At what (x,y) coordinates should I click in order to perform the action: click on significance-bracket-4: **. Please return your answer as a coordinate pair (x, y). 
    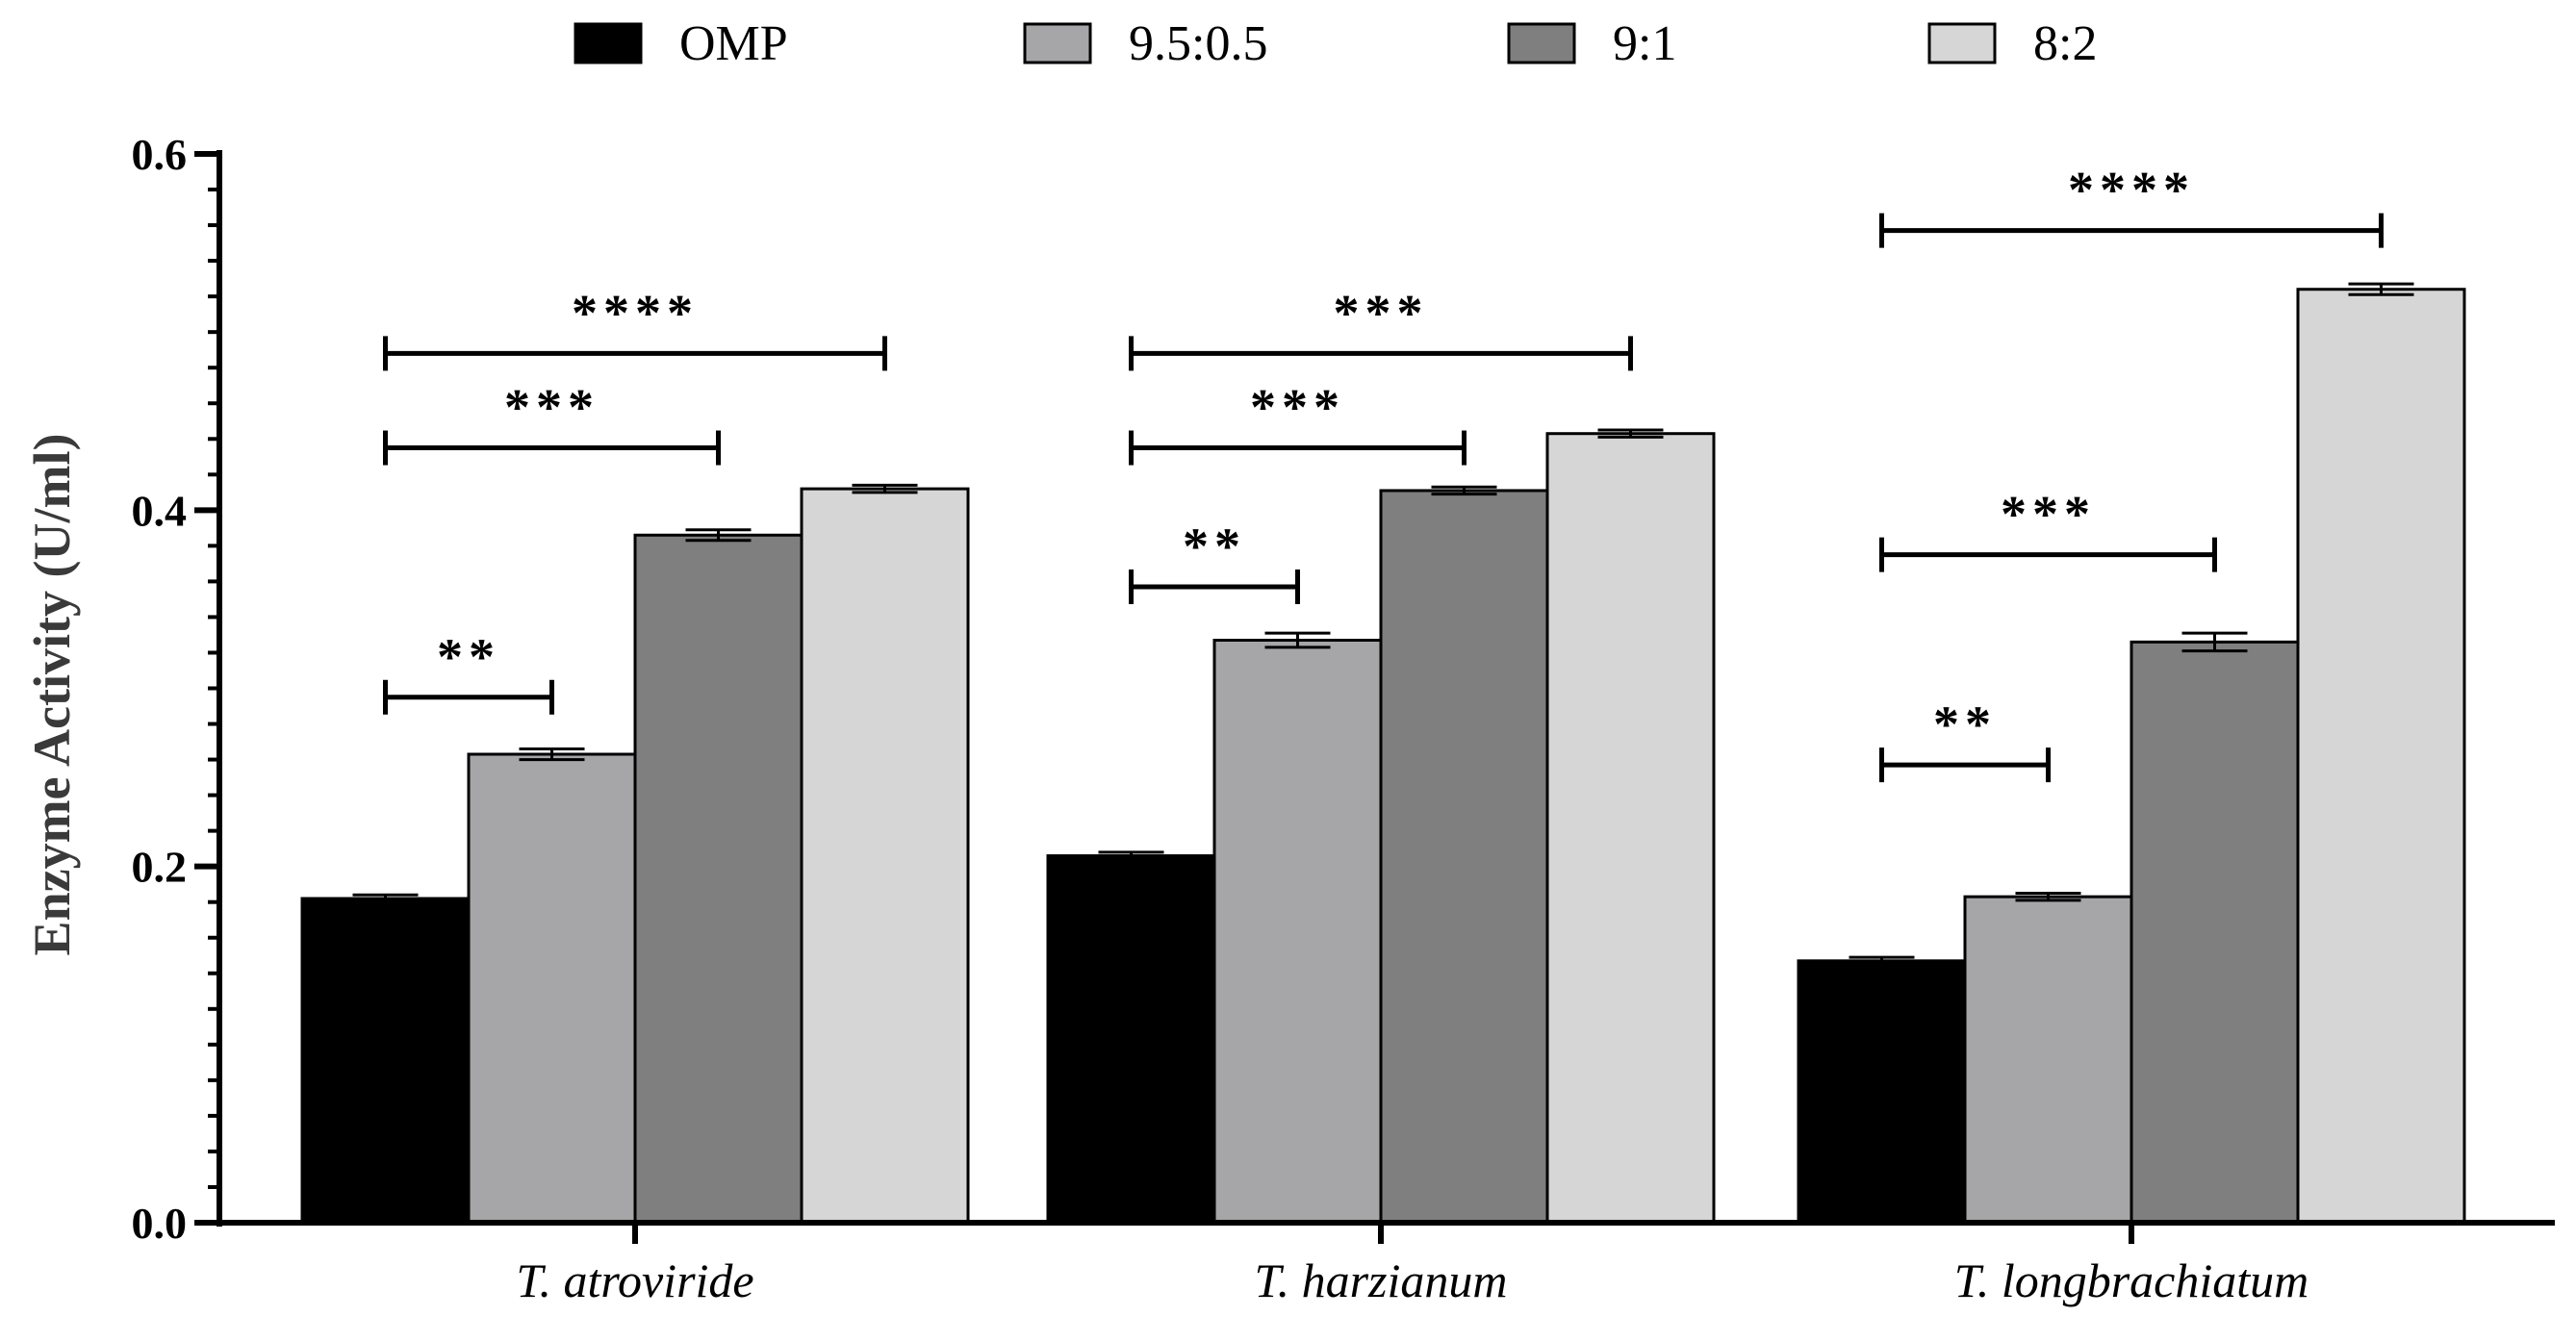
    Looking at the image, I should click on (1214, 561).